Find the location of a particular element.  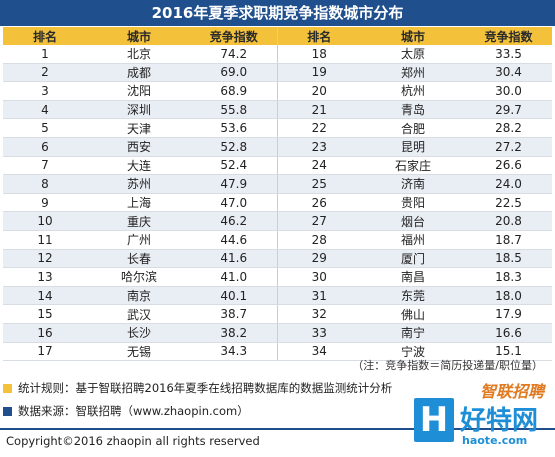

header-rank-2: 排名 is located at coordinates (318, 36).